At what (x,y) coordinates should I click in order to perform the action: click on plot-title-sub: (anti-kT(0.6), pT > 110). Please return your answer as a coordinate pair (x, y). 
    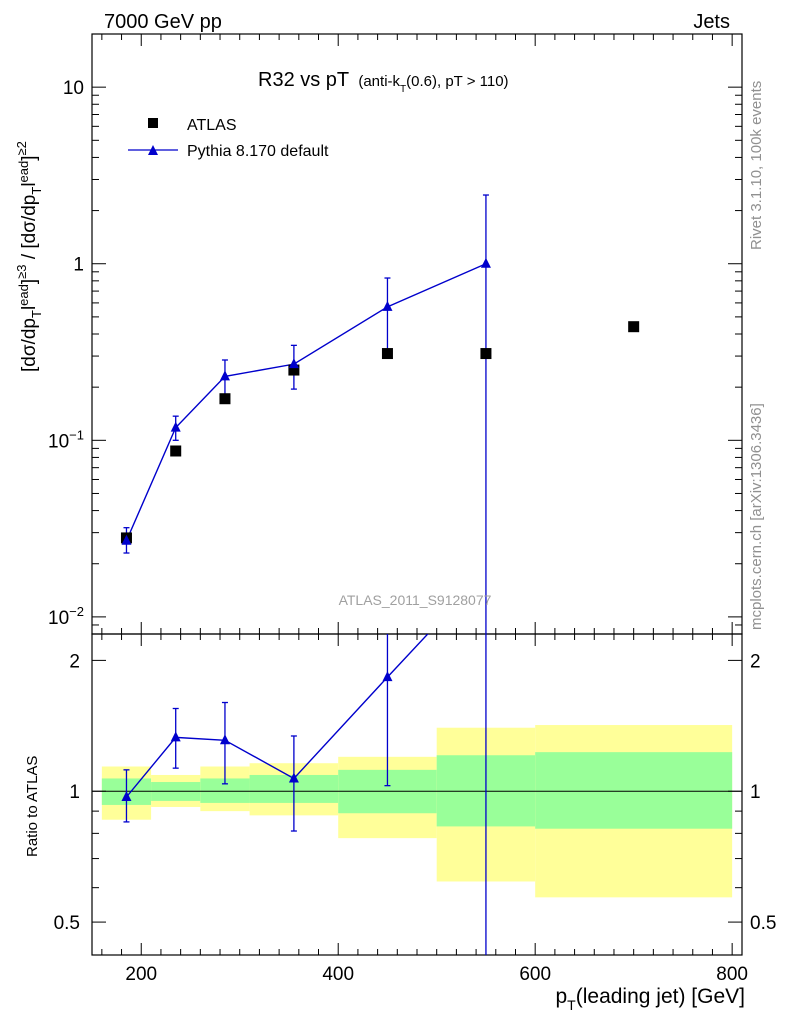
    Looking at the image, I should click on (433, 84).